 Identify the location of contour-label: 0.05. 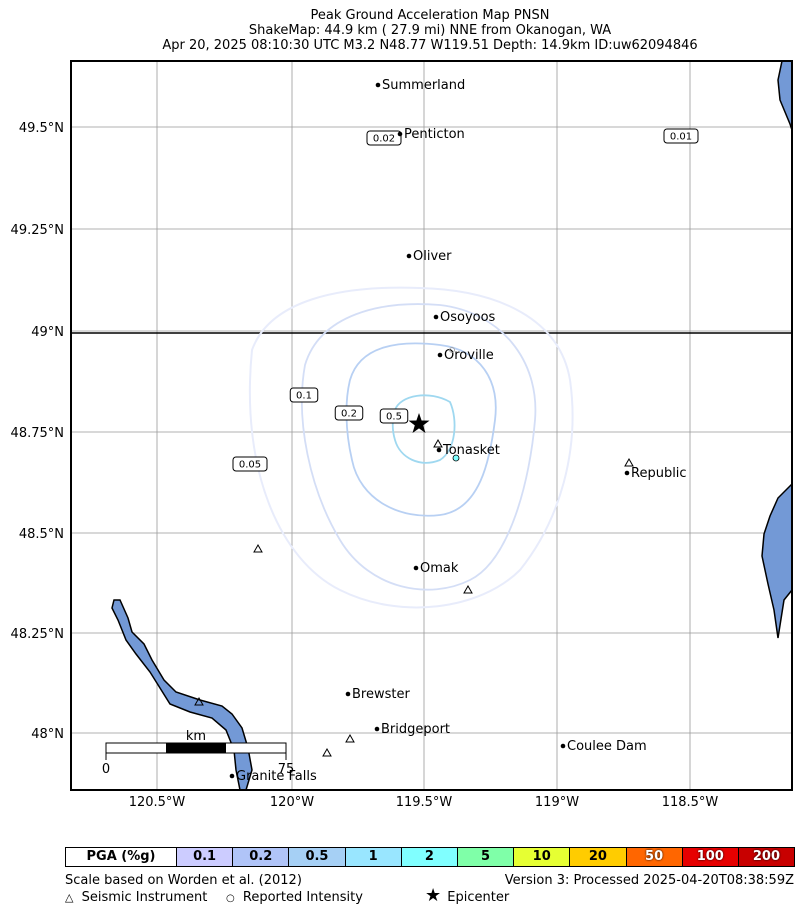
(250, 464).